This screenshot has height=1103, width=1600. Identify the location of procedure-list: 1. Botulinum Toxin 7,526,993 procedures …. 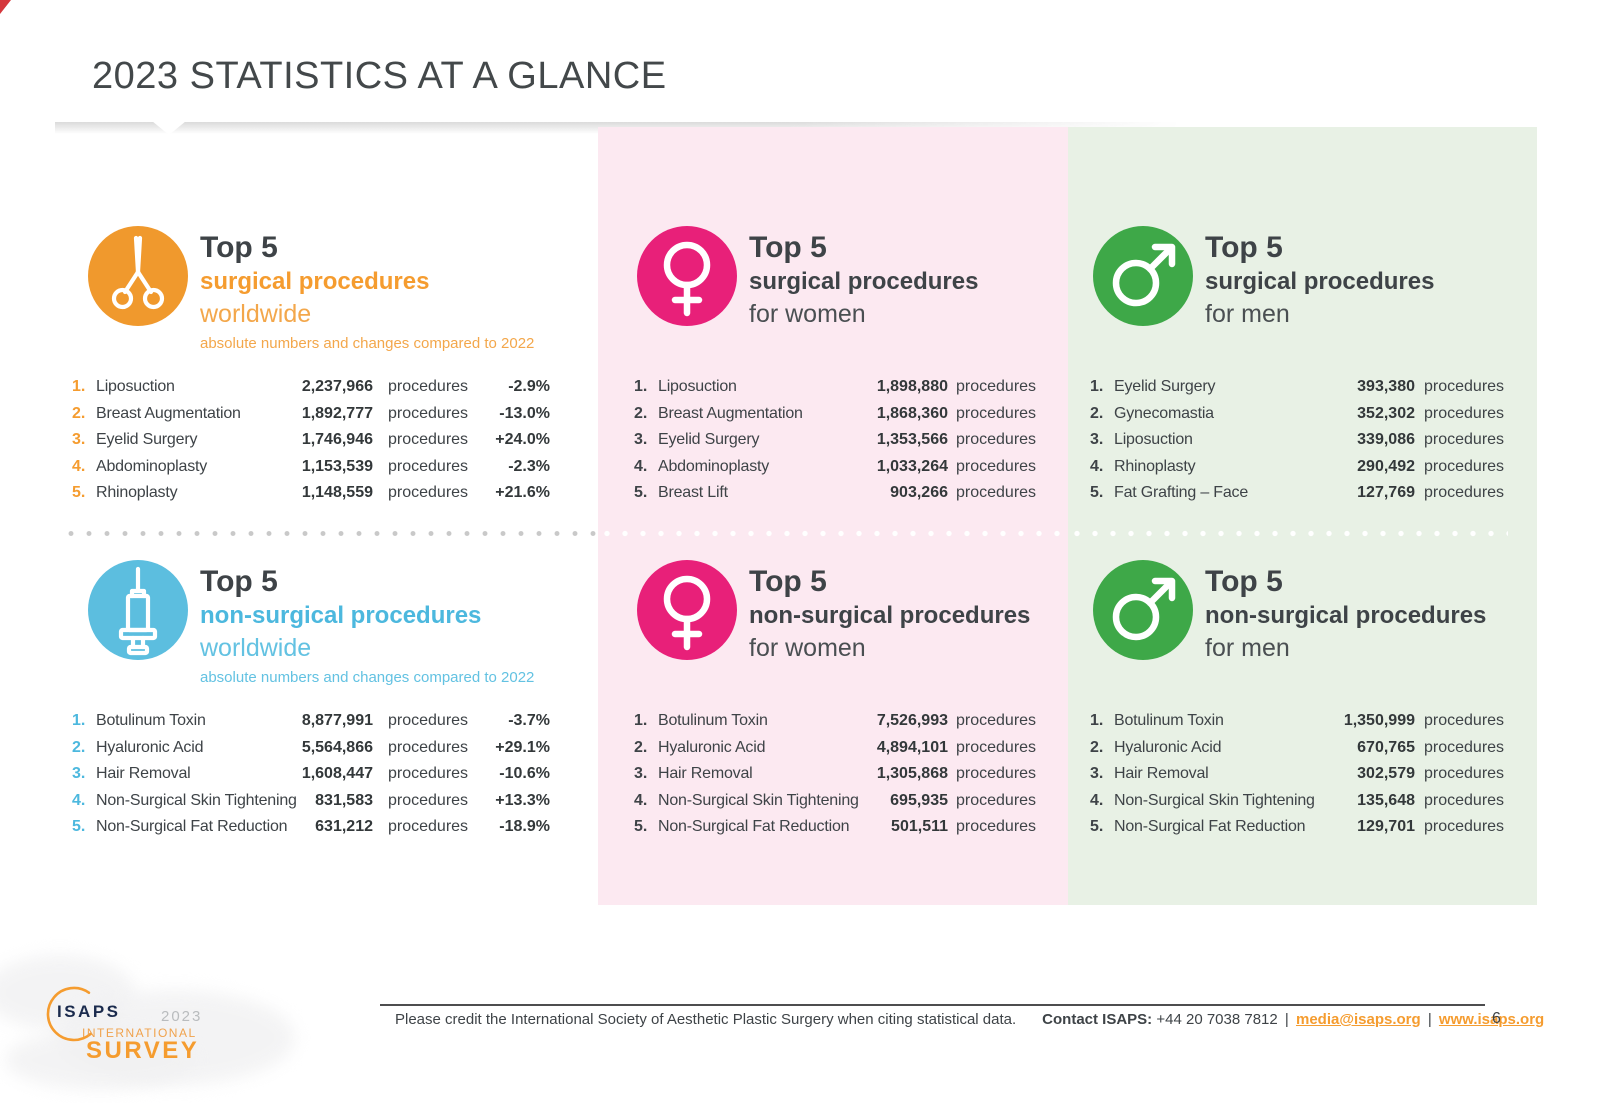
(840, 774).